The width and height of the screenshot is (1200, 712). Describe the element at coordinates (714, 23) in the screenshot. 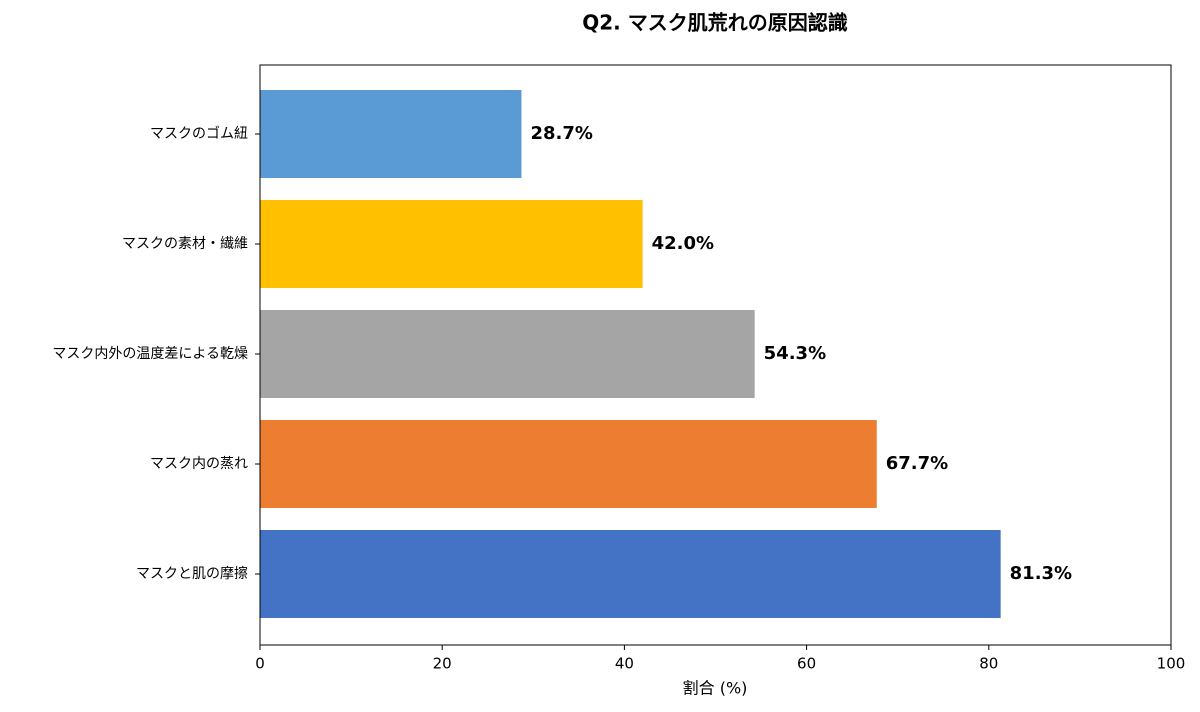

I see `chart-title: Q2. マスク肌荒れの原因認識` at that location.